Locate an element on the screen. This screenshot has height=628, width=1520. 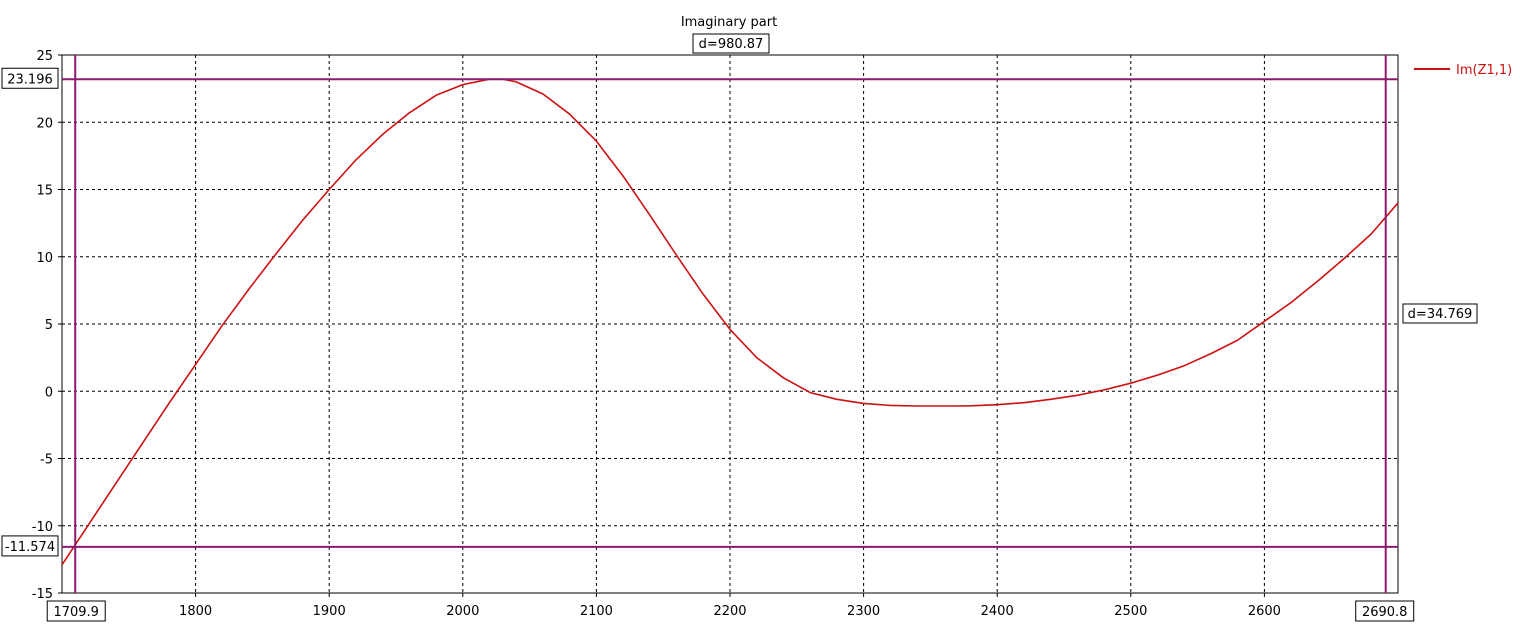
x-axis-ticks: 1800 1900 2000 2100 2200 2300 2400 2500 2600 is located at coordinates (730, 606).